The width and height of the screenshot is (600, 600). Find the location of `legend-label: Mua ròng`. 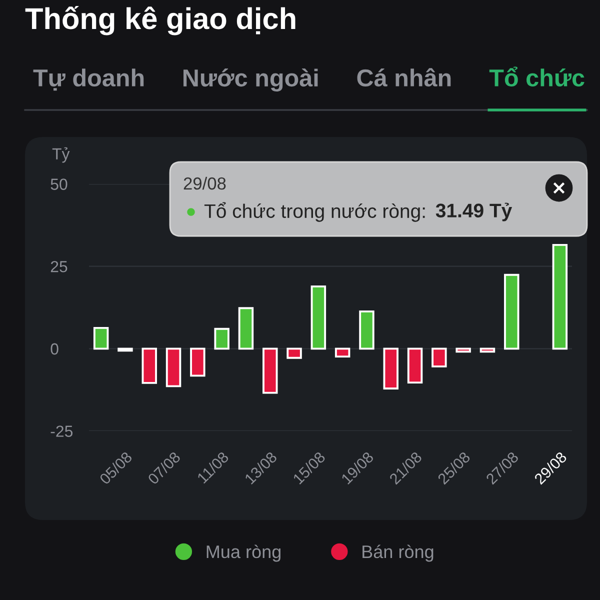

legend-label: Mua ròng is located at coordinates (243, 553).